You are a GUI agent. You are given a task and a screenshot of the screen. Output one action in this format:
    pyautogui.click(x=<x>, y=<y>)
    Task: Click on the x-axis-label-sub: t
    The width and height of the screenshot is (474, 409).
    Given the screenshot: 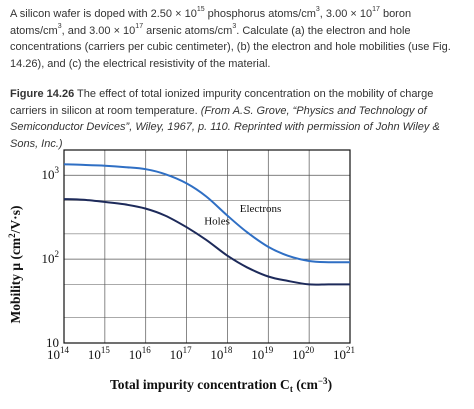 What is the action you would take?
    pyautogui.click(x=291, y=389)
    